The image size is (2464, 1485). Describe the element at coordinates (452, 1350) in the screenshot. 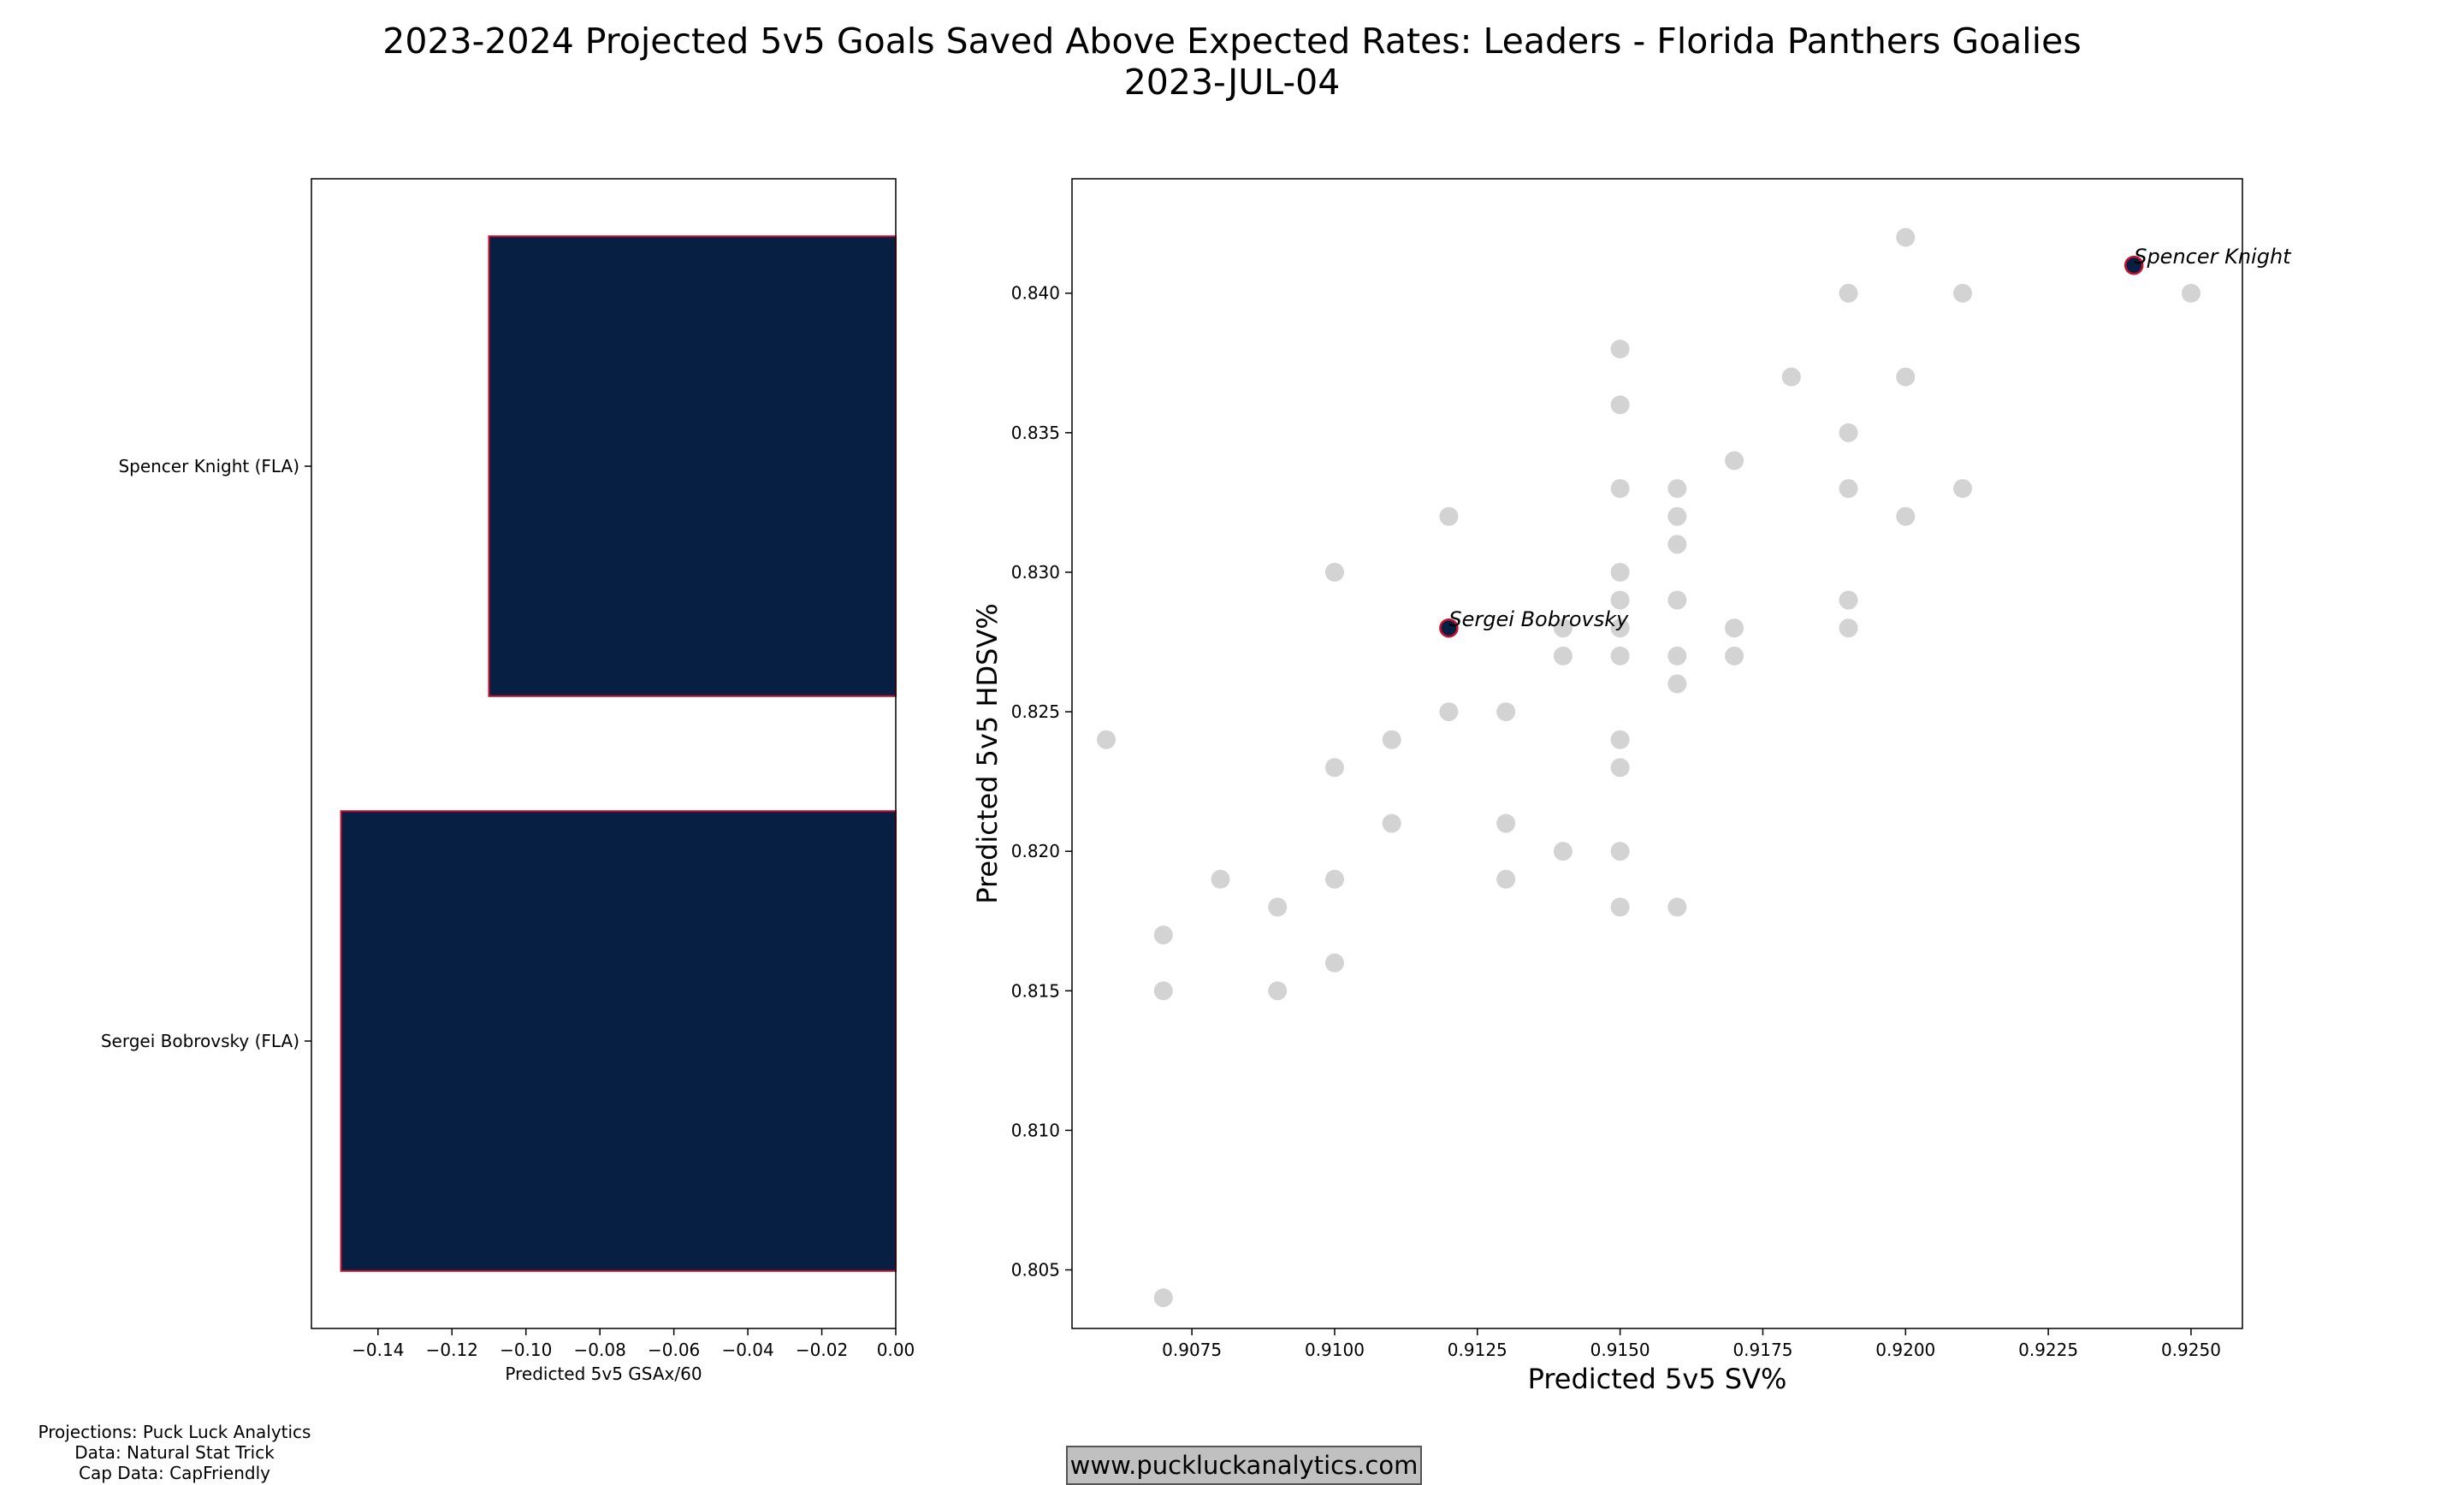

I see `x-tick-label: −0.12` at that location.